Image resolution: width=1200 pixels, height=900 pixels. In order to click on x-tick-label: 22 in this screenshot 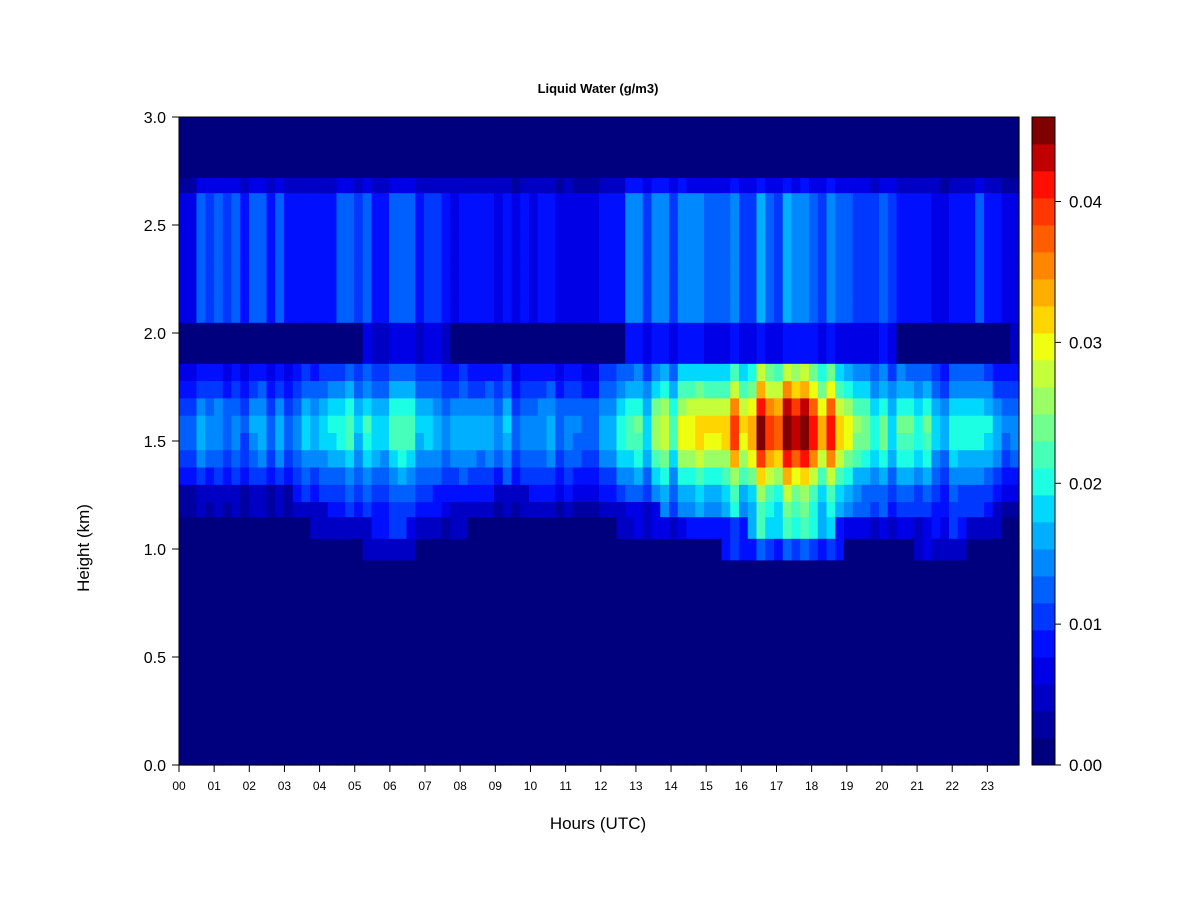, I will do `click(953, 786)`.